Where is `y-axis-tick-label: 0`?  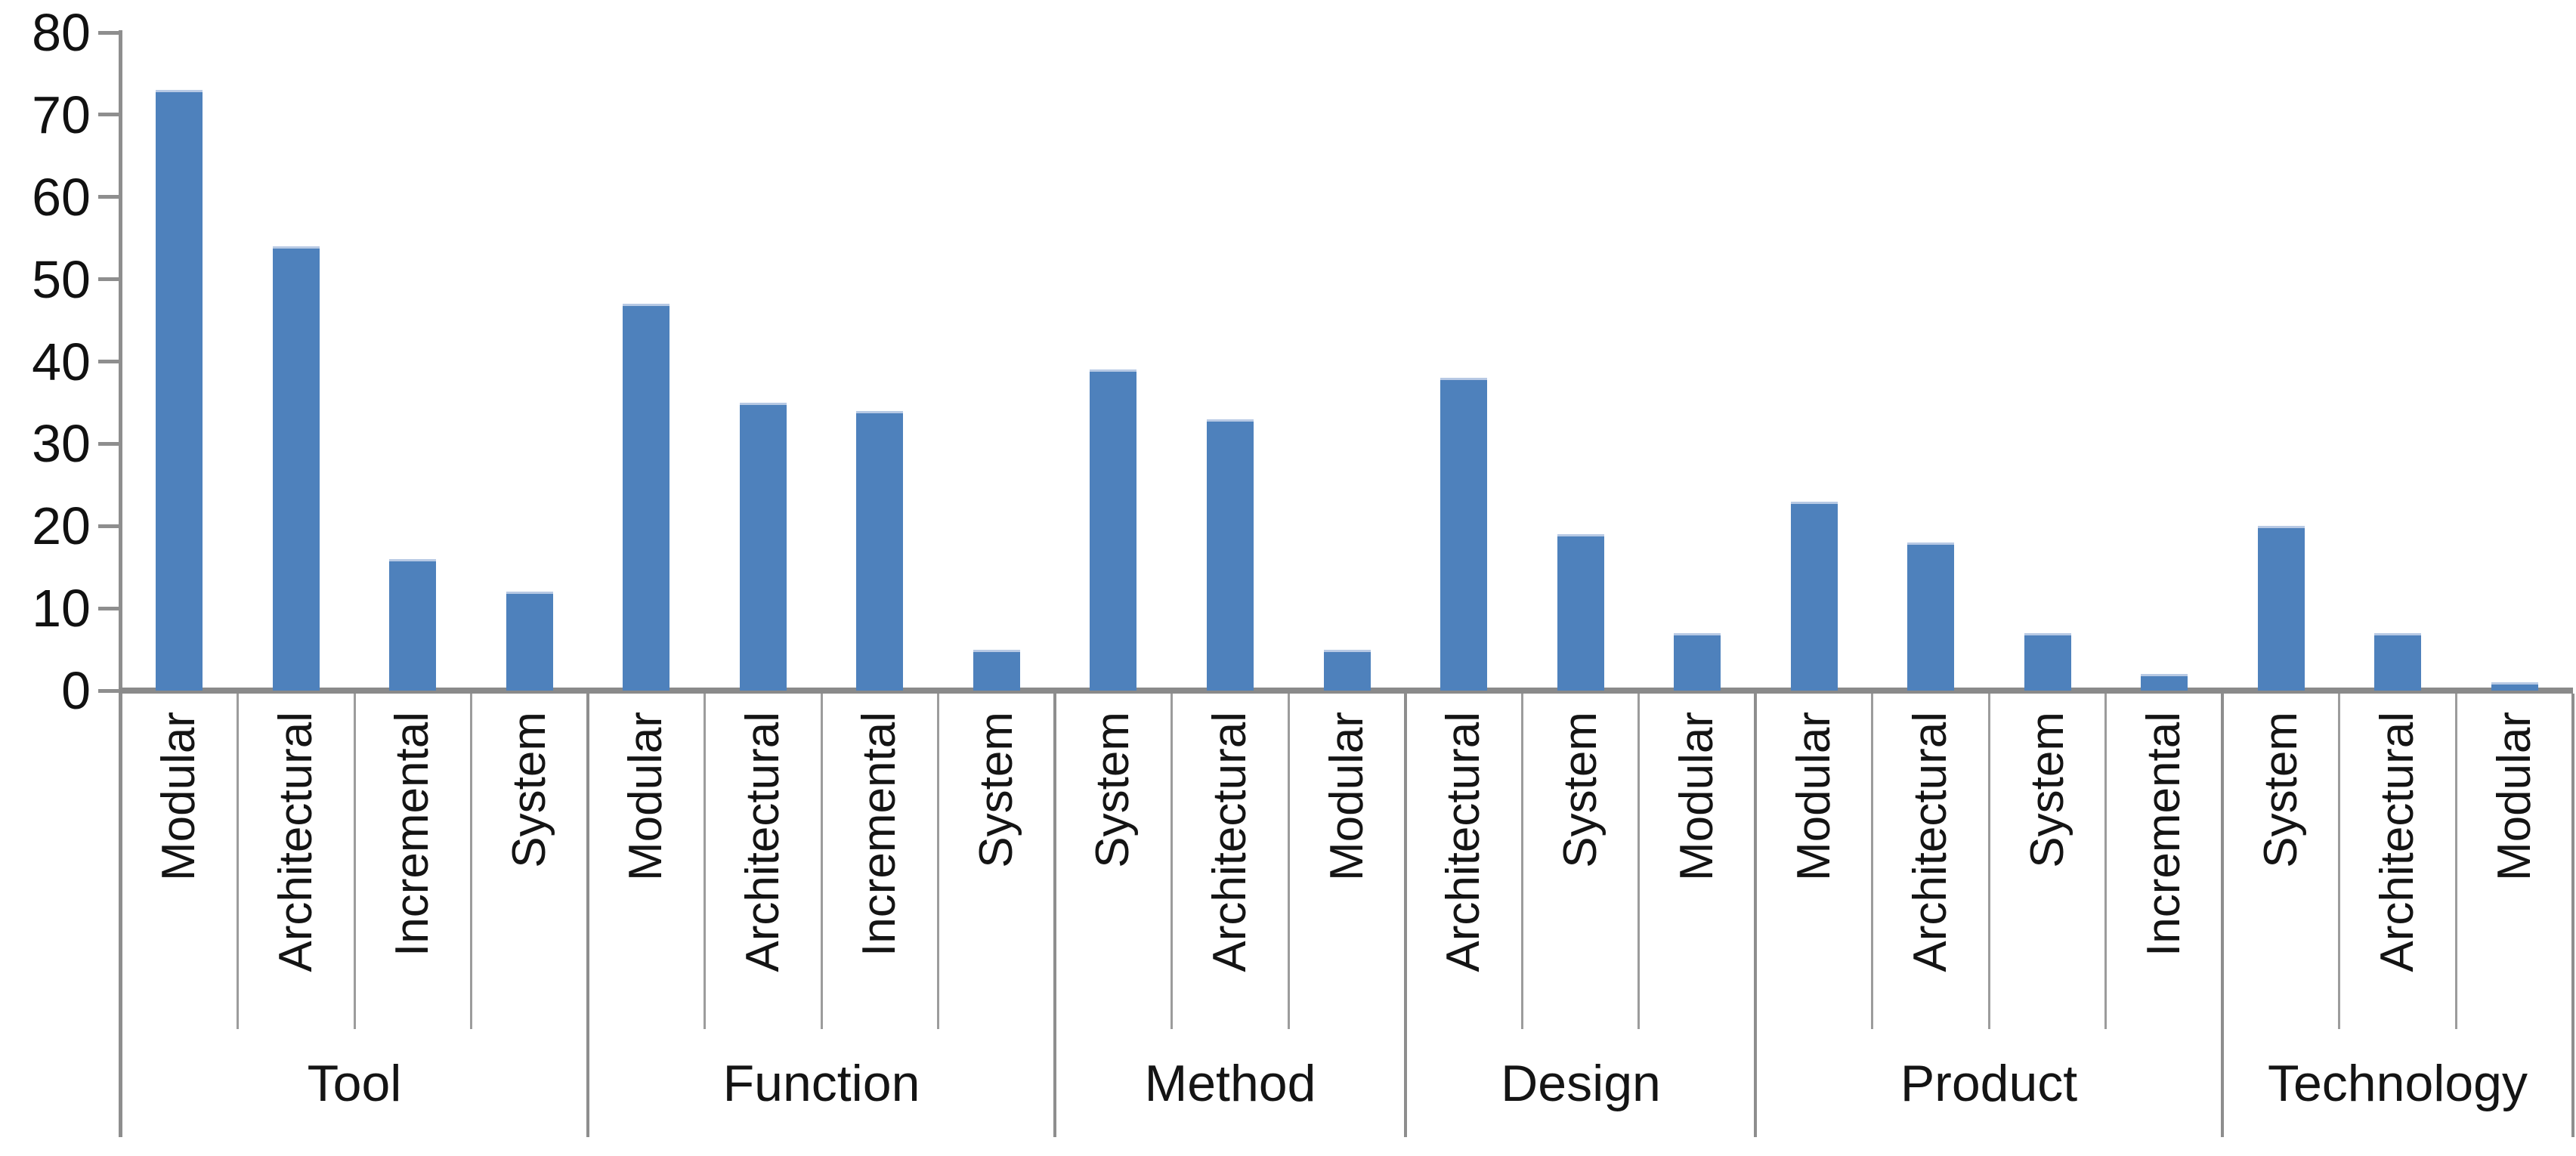
y-axis-tick-label: 0 is located at coordinates (76, 690).